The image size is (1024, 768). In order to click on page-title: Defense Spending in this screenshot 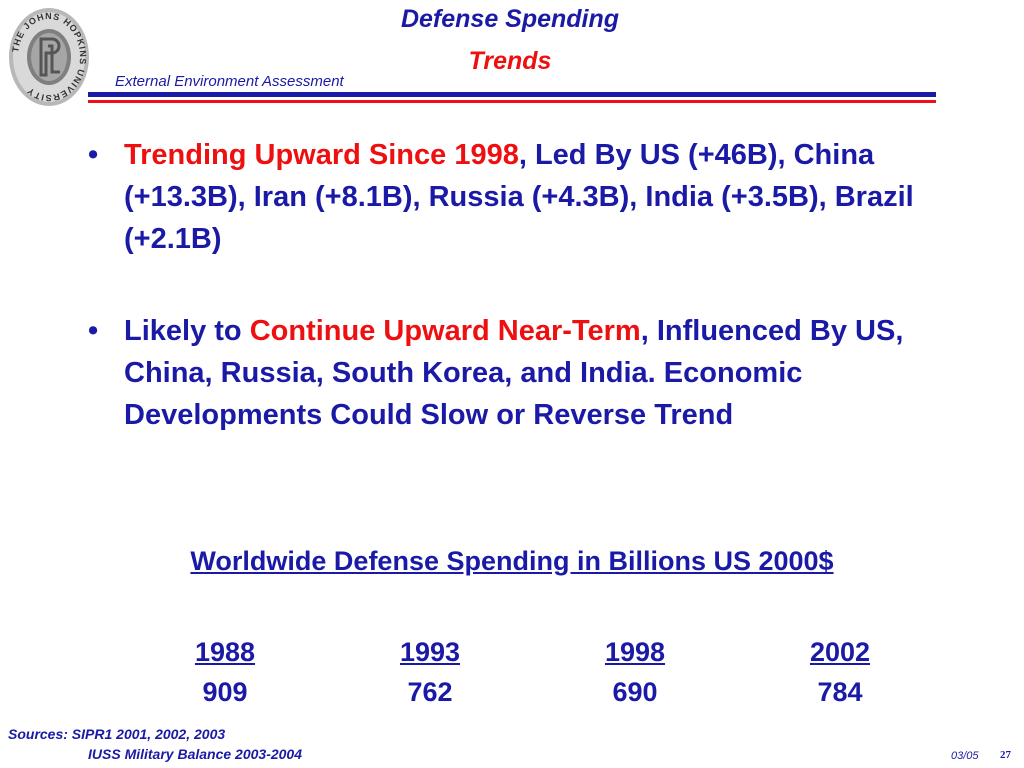, I will do `click(510, 19)`.